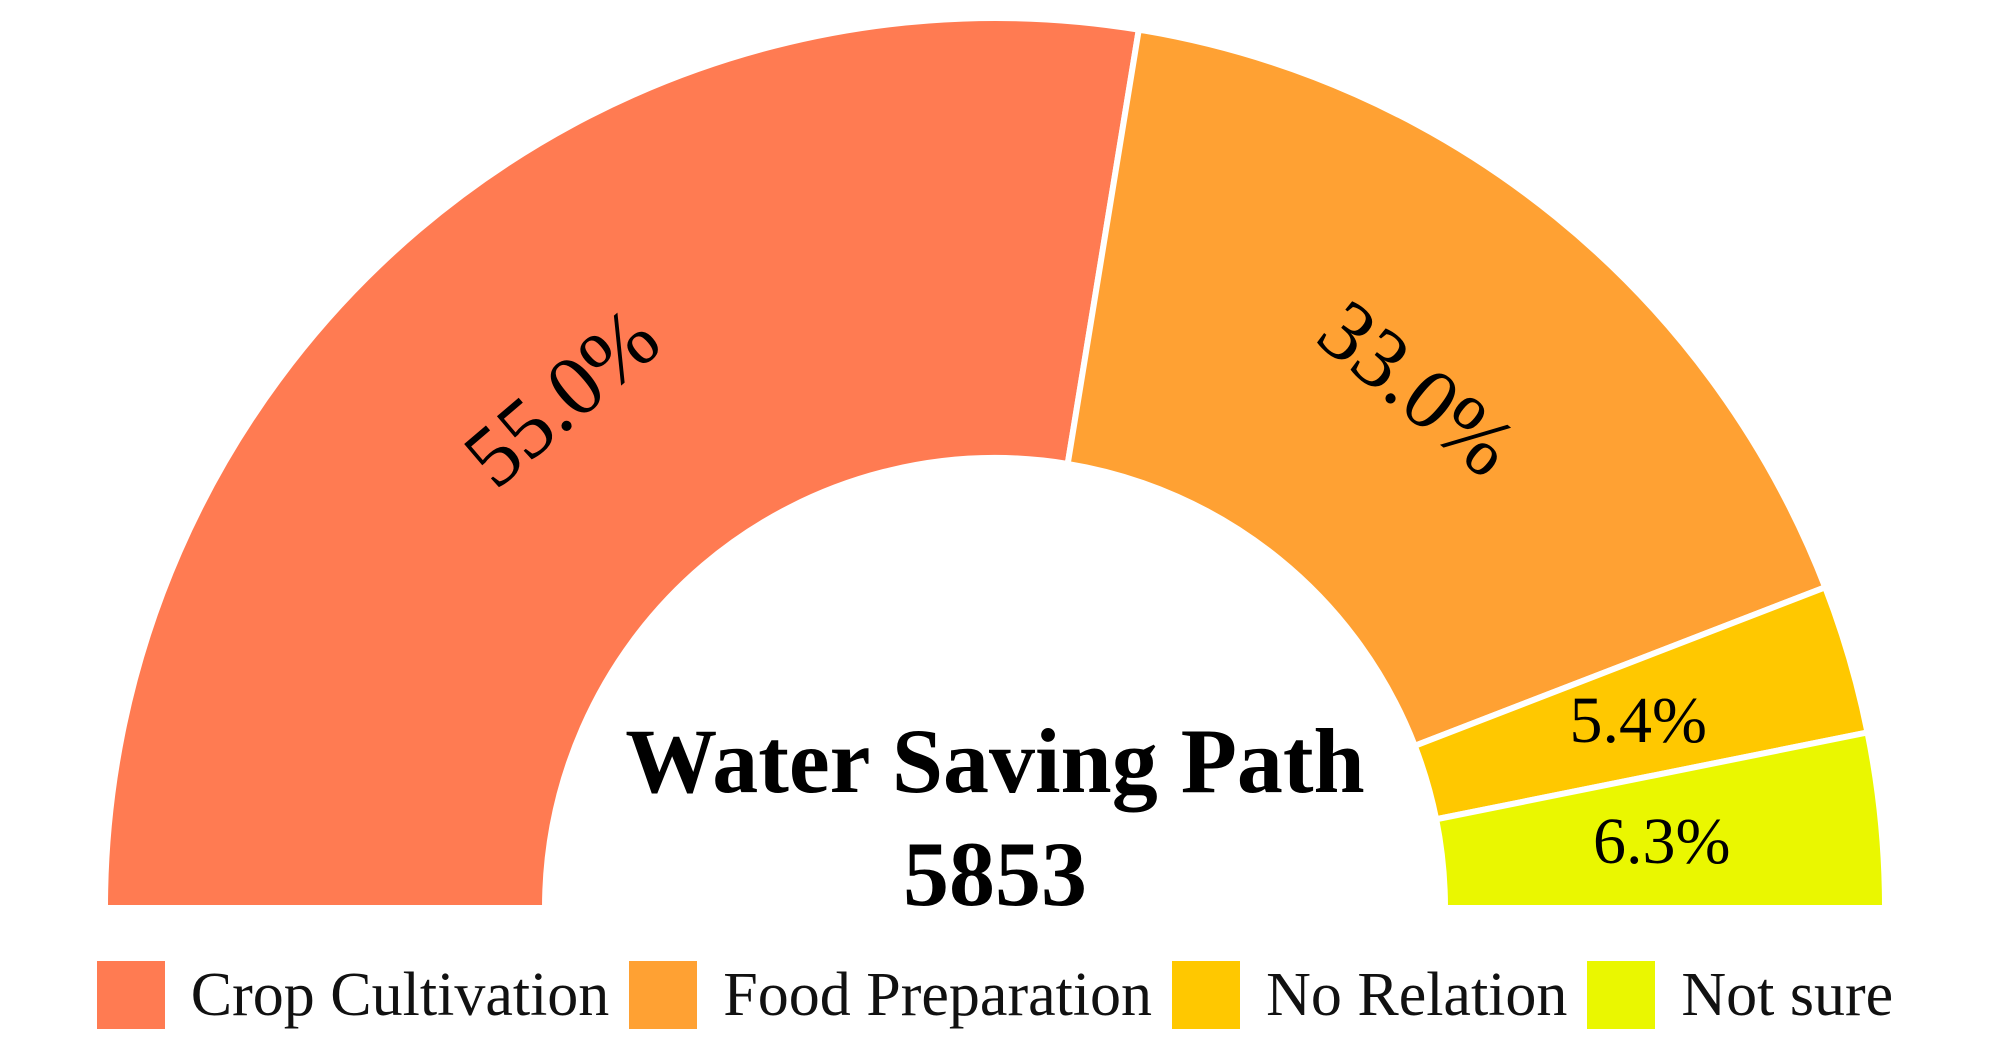 The height and width of the screenshot is (1044, 1990). I want to click on legend-label: Not sure, so click(1787, 994).